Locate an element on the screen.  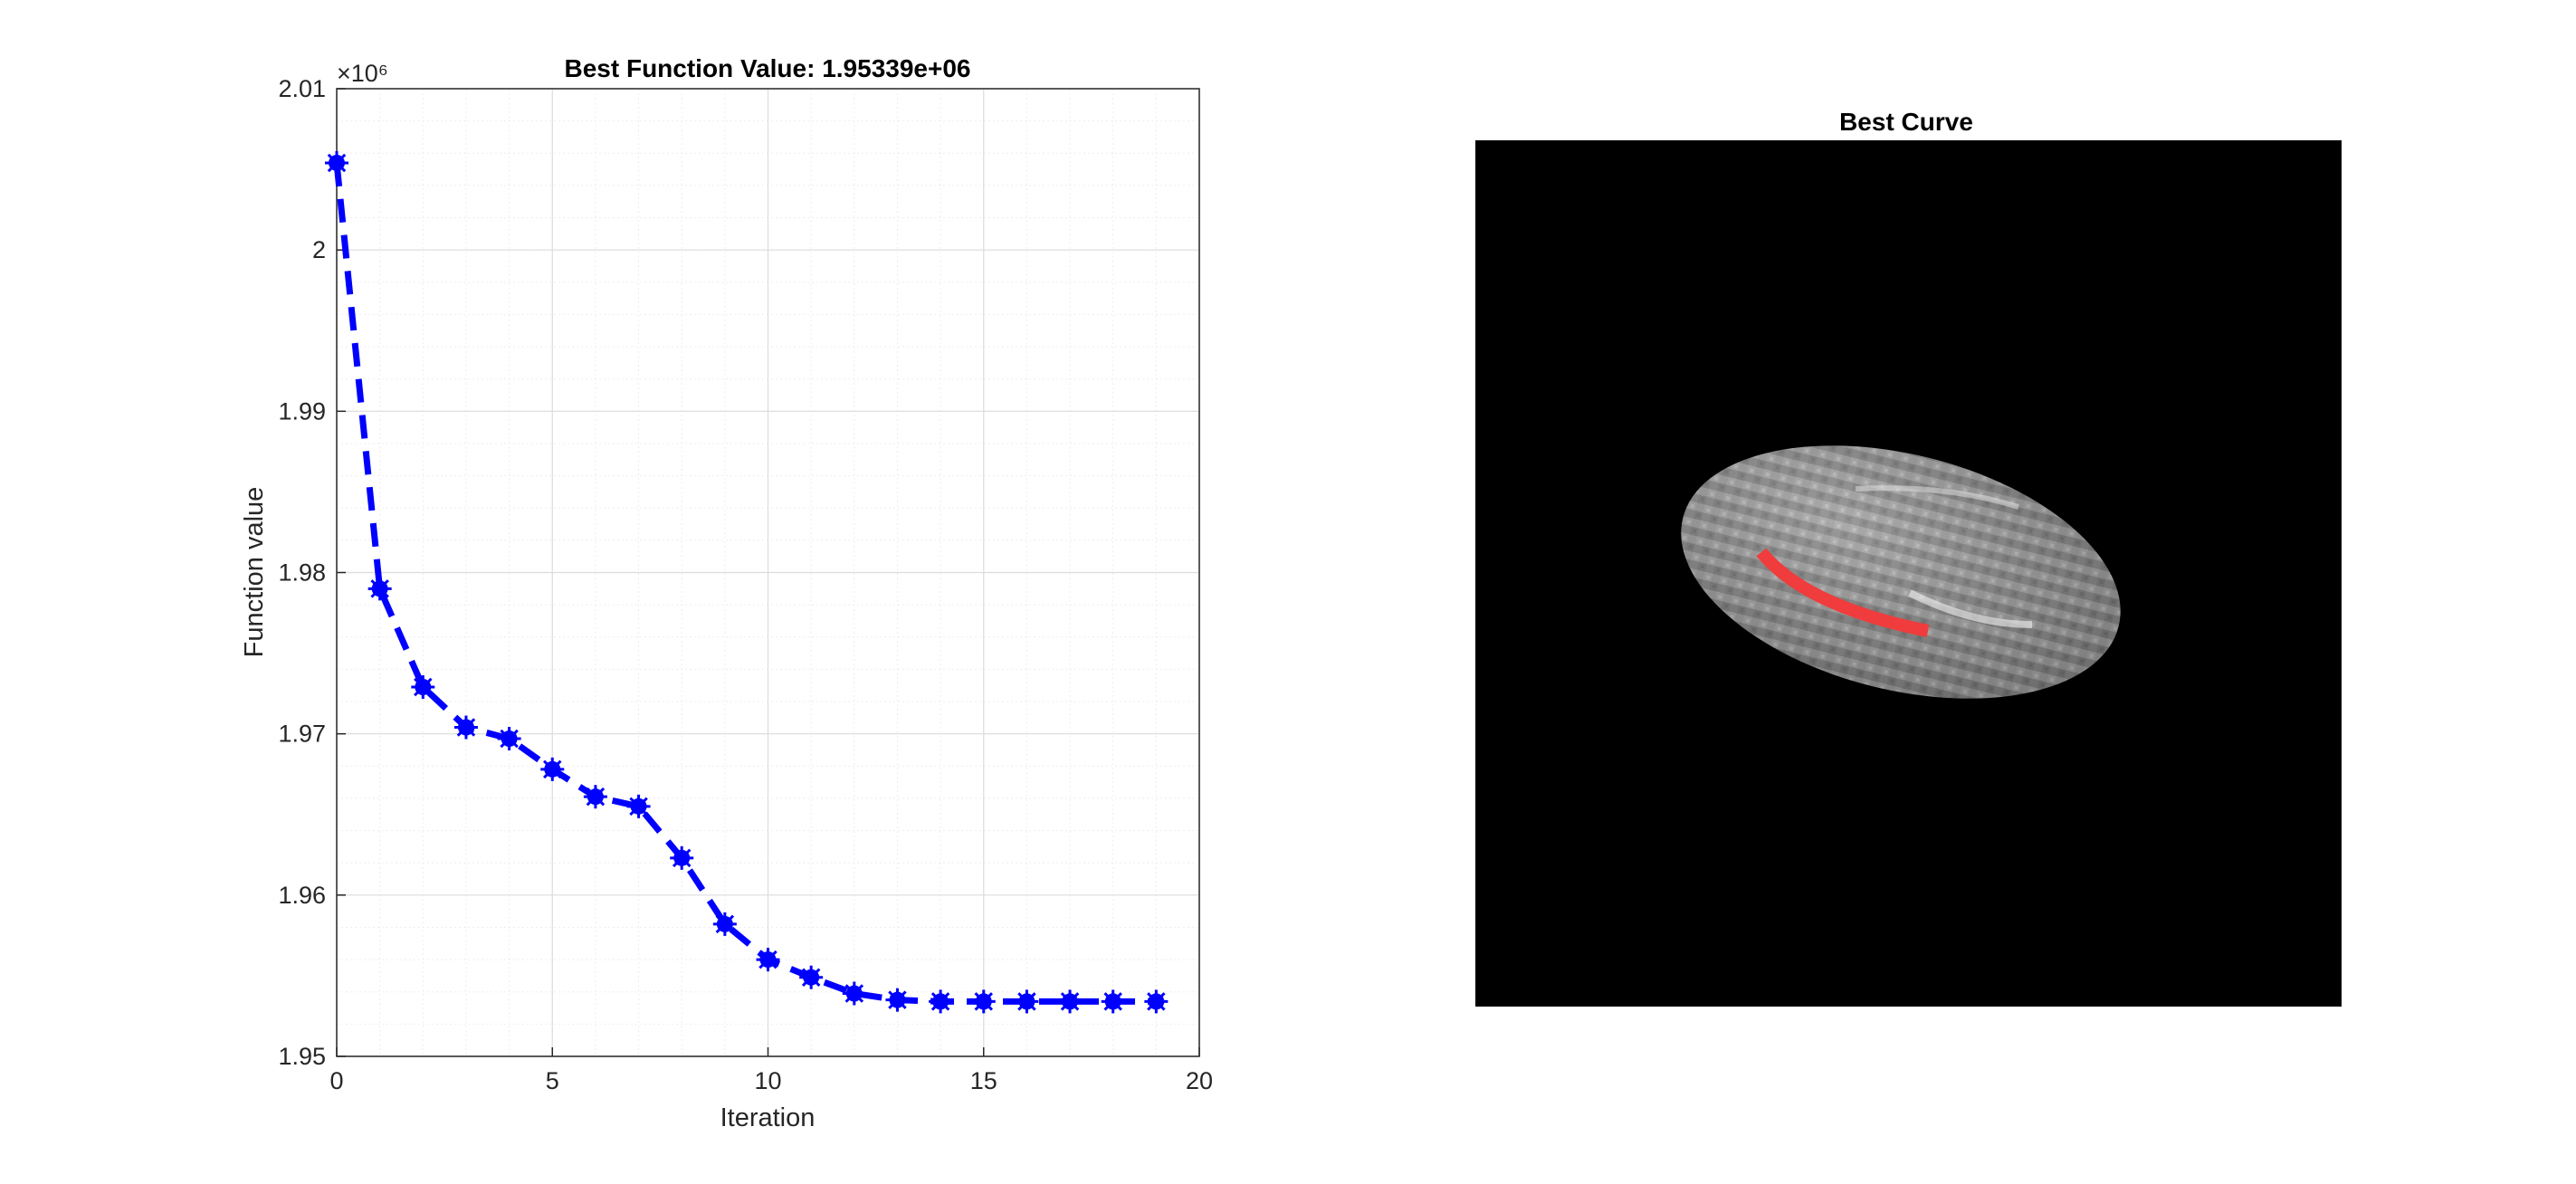
y-tick-label: 1.95 is located at coordinates (302, 1056).